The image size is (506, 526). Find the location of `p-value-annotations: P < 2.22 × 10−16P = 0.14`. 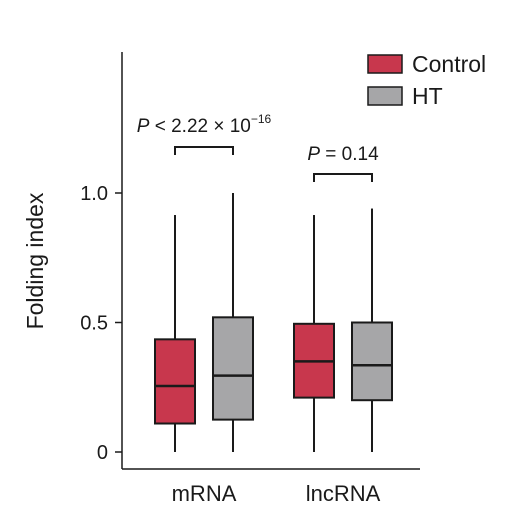

p-value-annotations: P < 2.22 × 10−16P = 0.14 is located at coordinates (258, 147).